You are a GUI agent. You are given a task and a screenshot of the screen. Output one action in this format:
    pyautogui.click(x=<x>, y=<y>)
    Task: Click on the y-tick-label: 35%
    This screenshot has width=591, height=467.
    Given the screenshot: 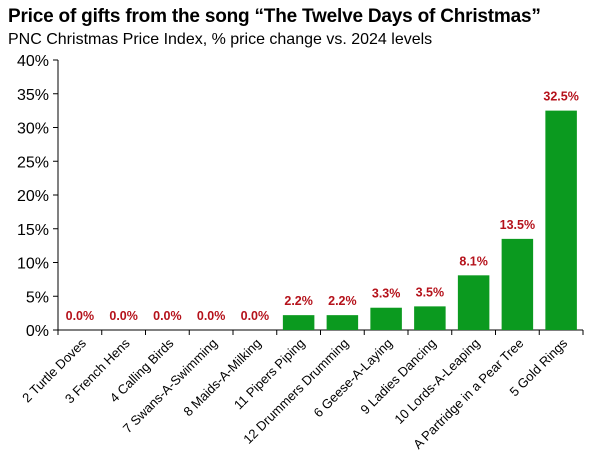 What is the action you would take?
    pyautogui.click(x=33, y=95)
    